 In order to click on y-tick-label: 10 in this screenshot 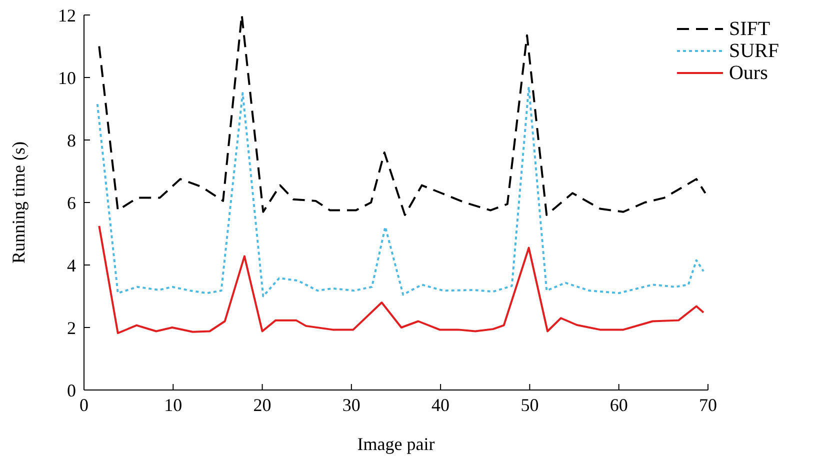, I will do `click(67, 78)`.